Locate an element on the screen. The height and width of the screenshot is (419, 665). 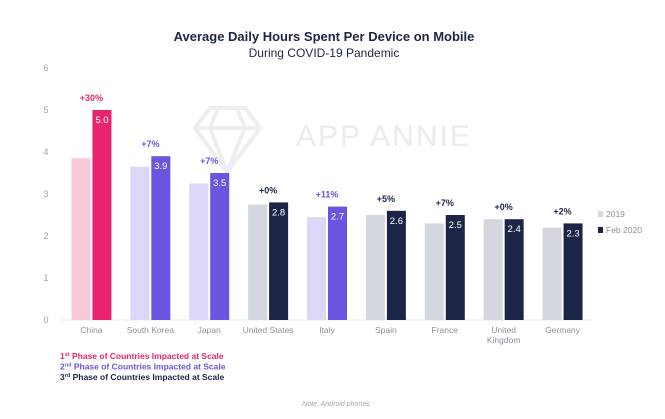
x-tick-label: United States is located at coordinates (268, 330).